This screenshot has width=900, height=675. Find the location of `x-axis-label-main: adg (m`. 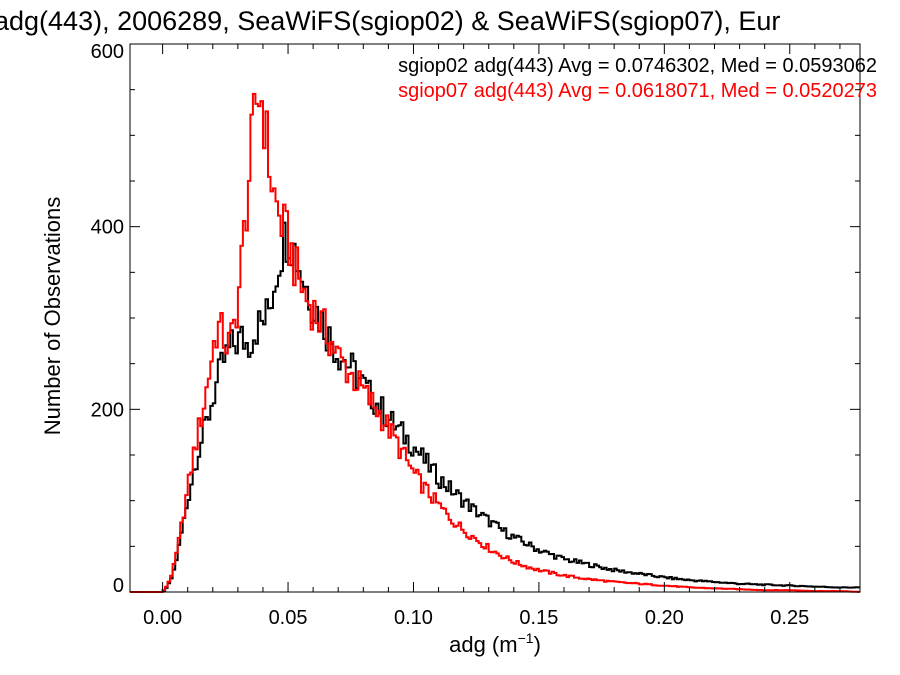

x-axis-label-main: adg (m is located at coordinates (483, 644).